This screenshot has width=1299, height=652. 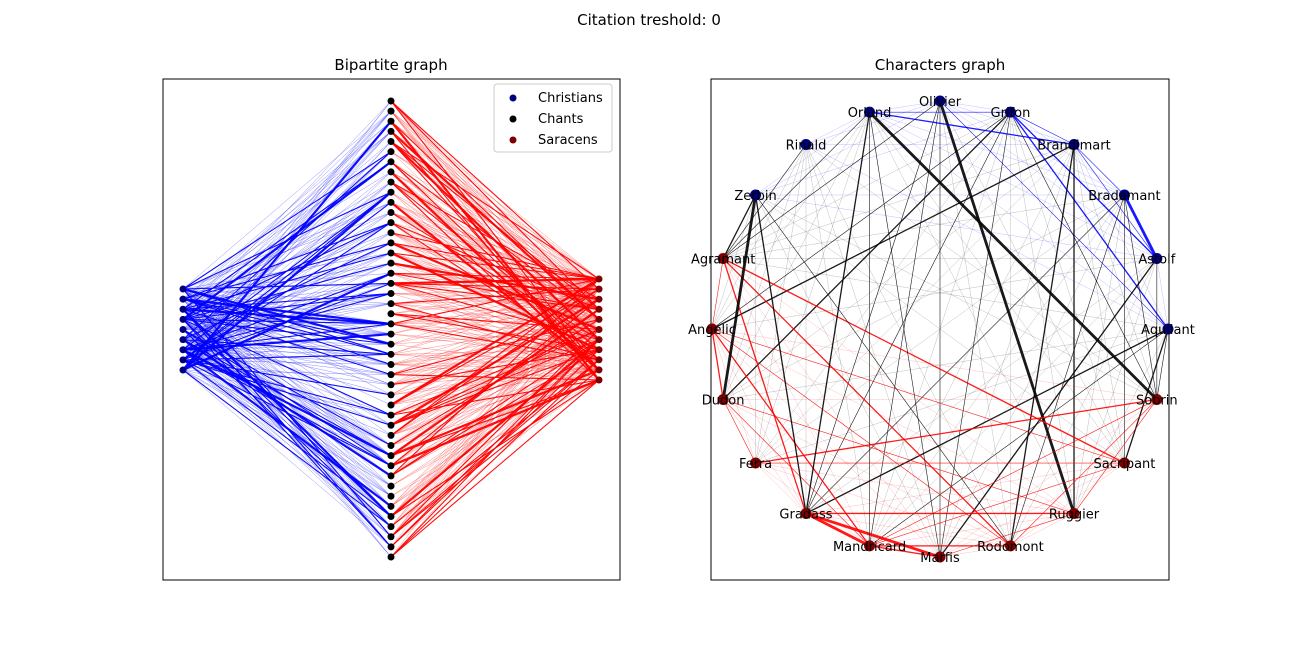 I want to click on character-label: Angelic, so click(x=712, y=330).